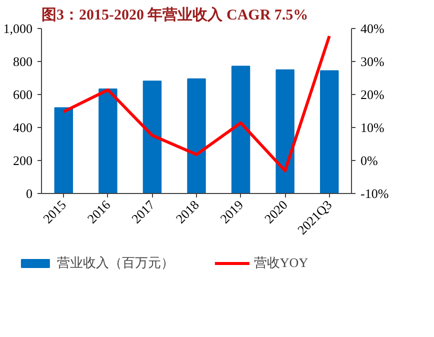 The image size is (434, 337). What do you see at coordinates (22, 94) in the screenshot?
I see `y-tick-label: 600` at bounding box center [22, 94].